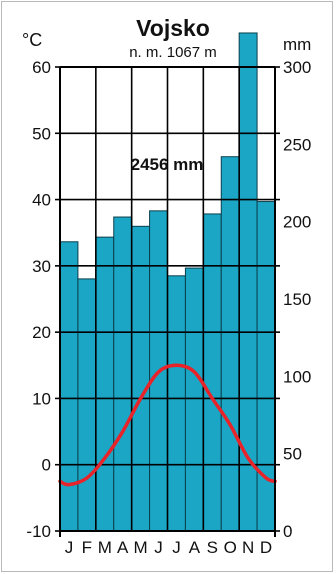 The image size is (336, 574). What do you see at coordinates (158, 547) in the screenshot?
I see `month-label-6: J` at bounding box center [158, 547].